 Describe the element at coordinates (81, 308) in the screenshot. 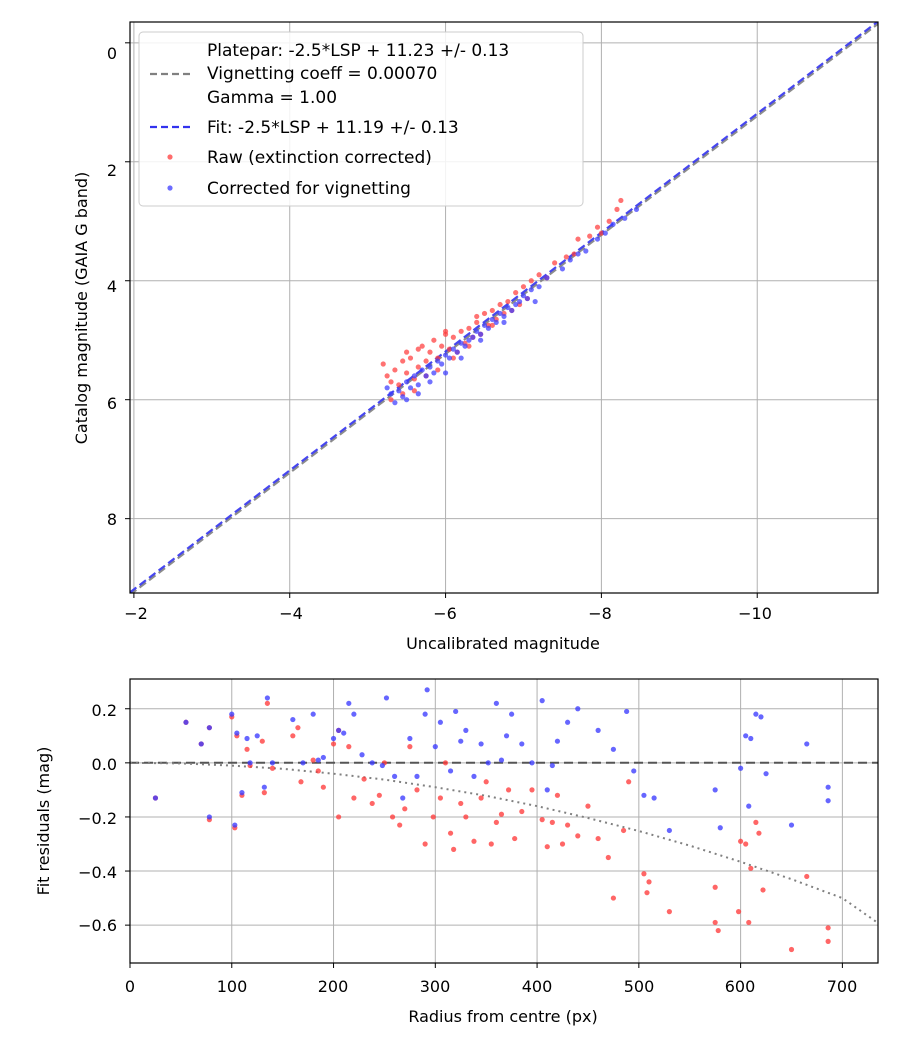

I see `y-axis-label: Catalog magnitude (GAIA G band)` at that location.